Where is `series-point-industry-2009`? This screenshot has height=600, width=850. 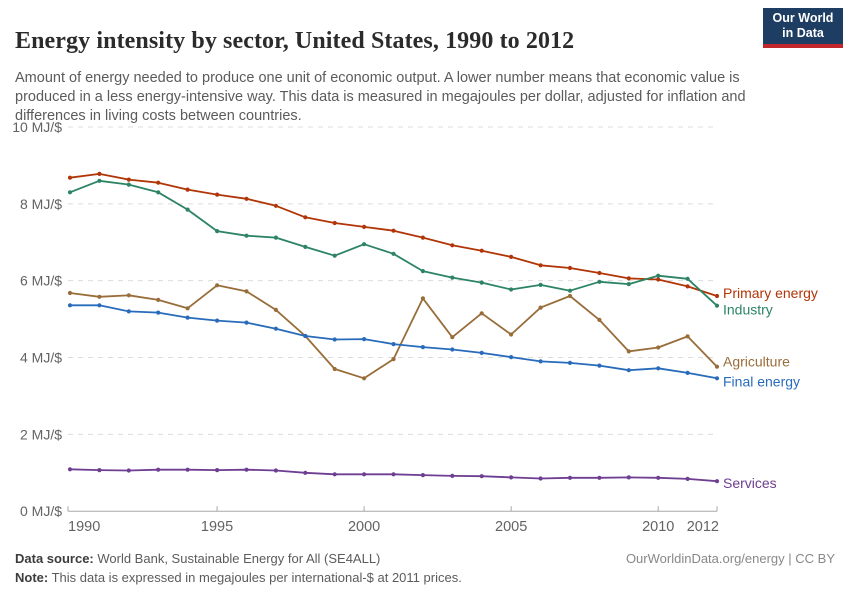 series-point-industry-2009 is located at coordinates (628, 284).